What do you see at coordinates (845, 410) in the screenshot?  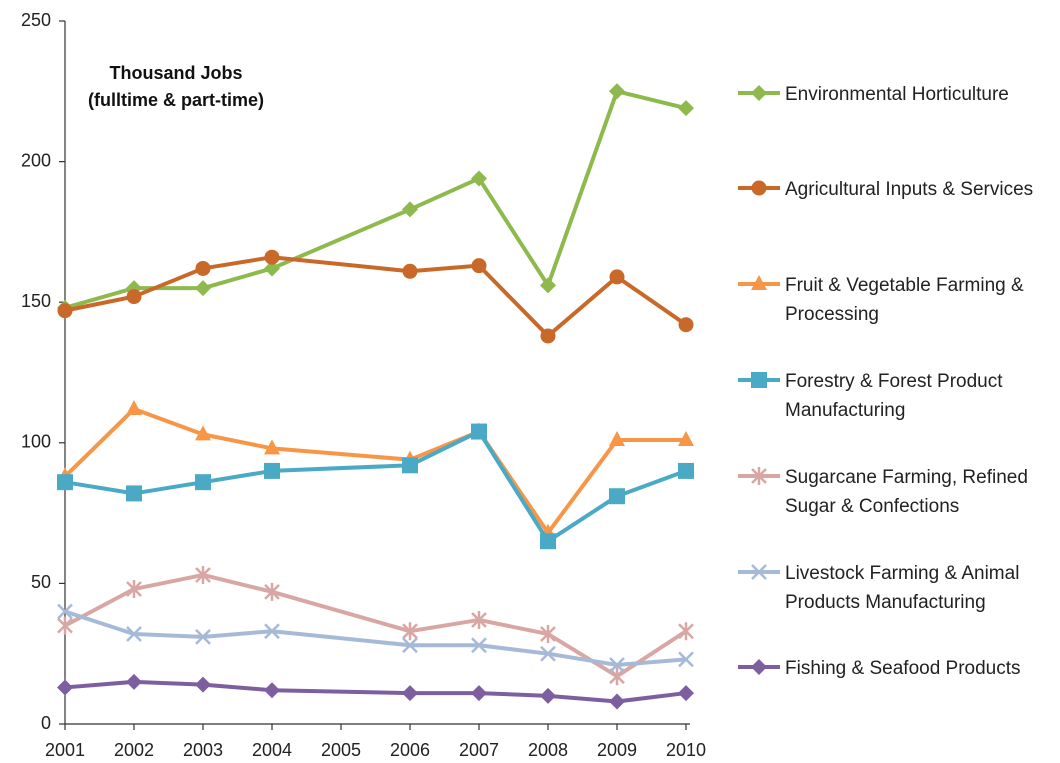 I see `legend-label: Manufacturing` at bounding box center [845, 410].